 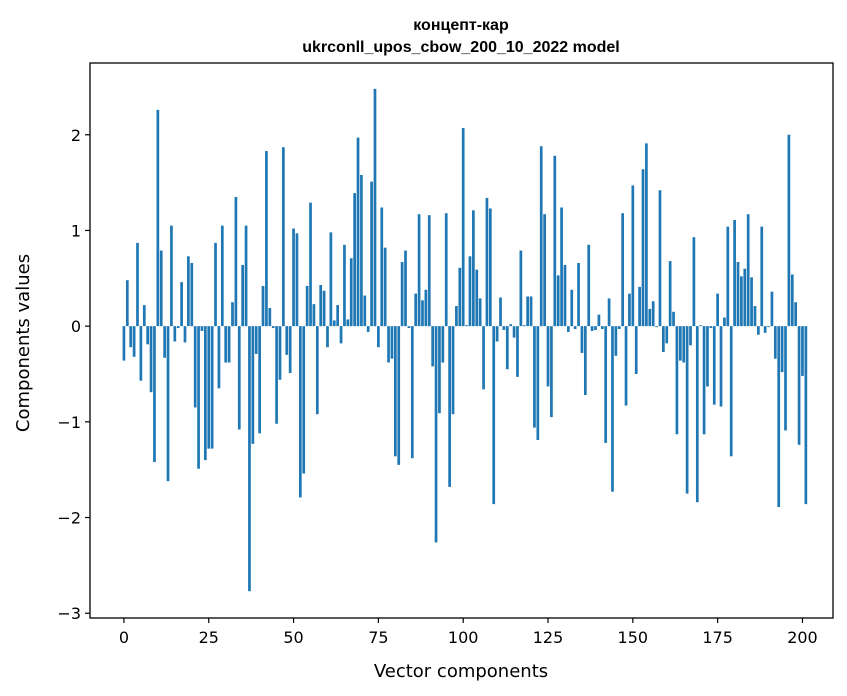 What do you see at coordinates (73, 374) in the screenshot?
I see `y-axis-ticks: −3 −2 −1 0 1 2` at bounding box center [73, 374].